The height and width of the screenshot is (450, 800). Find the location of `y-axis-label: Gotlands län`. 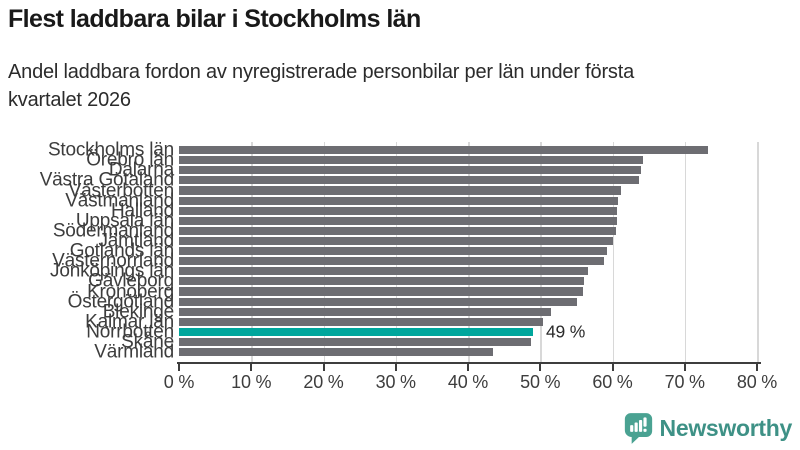

y-axis-label: Gotlands län is located at coordinates (121, 251).